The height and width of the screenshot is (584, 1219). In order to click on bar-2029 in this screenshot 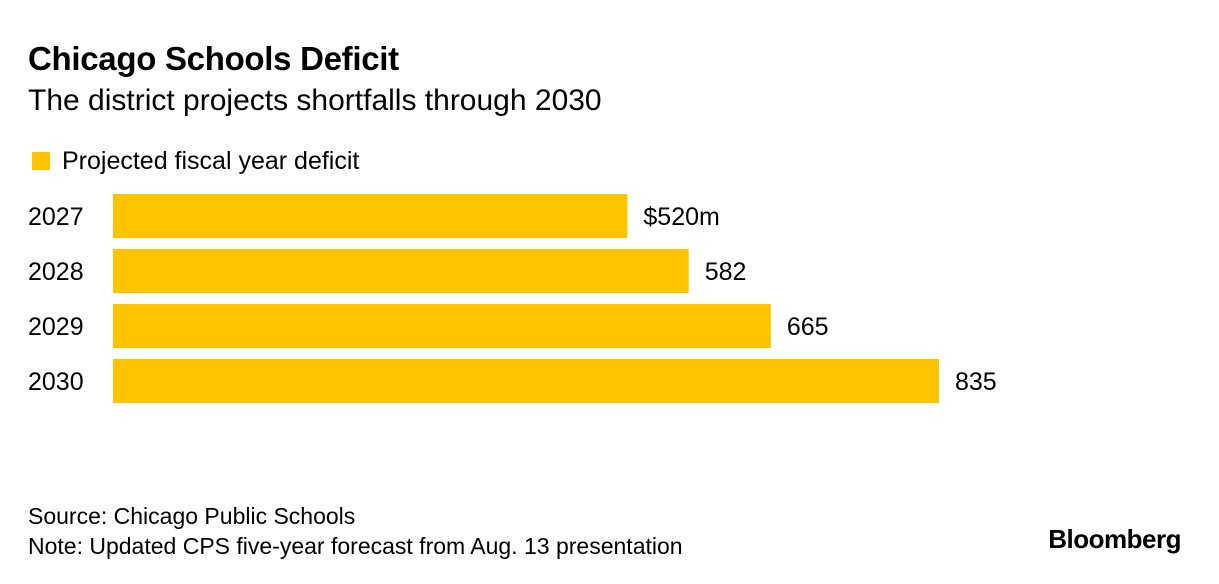, I will do `click(442, 326)`.